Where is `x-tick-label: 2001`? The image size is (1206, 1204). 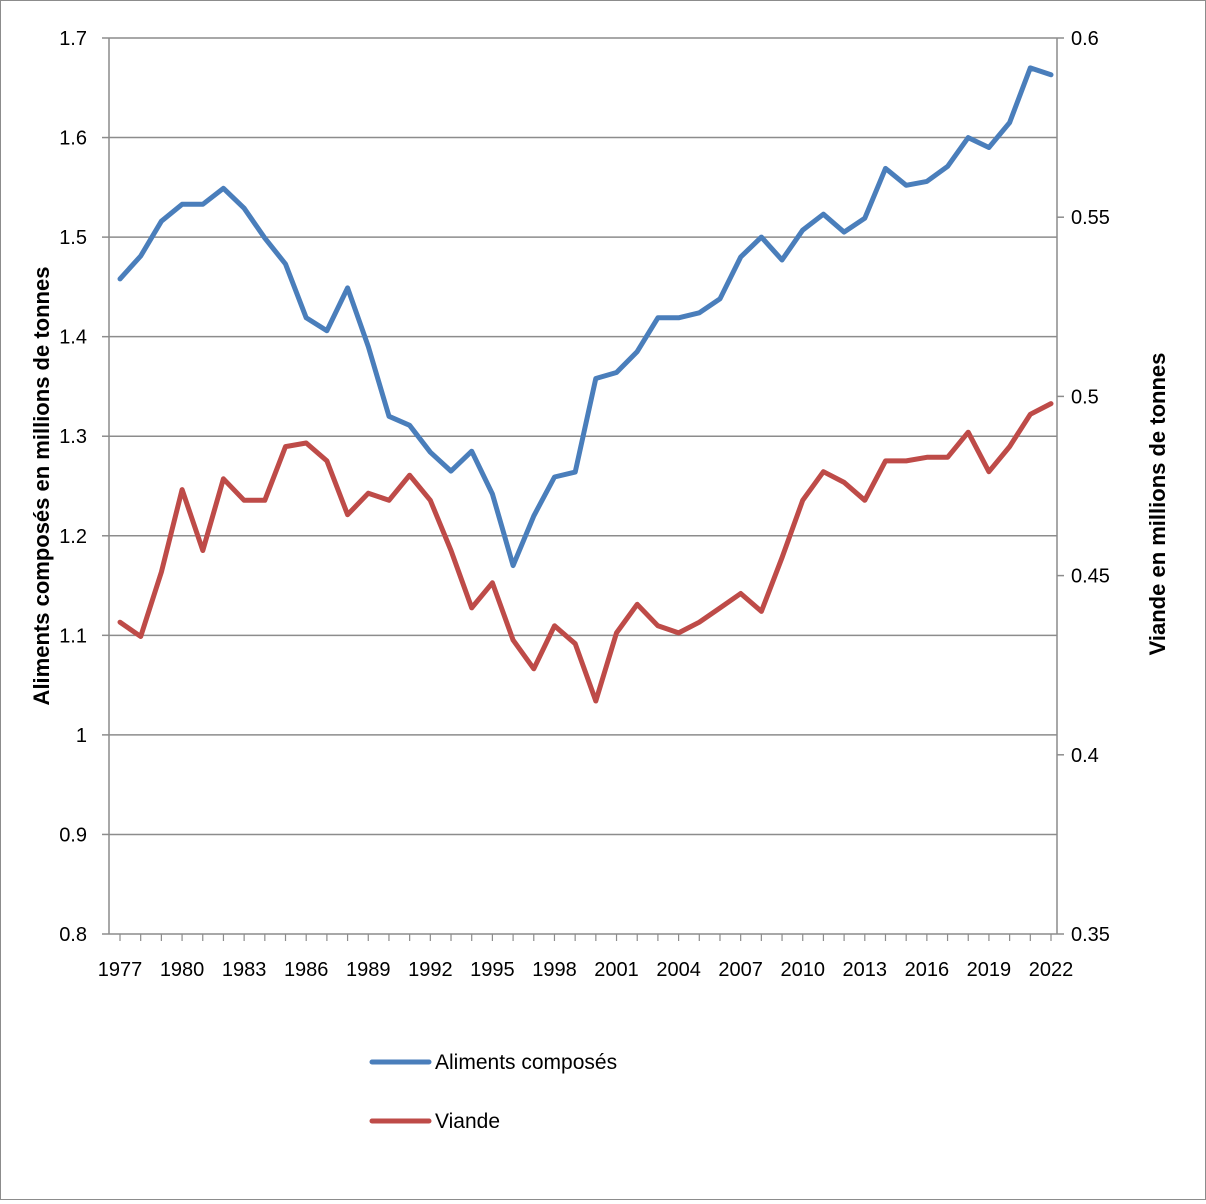 x-tick-label: 2001 is located at coordinates (616, 970).